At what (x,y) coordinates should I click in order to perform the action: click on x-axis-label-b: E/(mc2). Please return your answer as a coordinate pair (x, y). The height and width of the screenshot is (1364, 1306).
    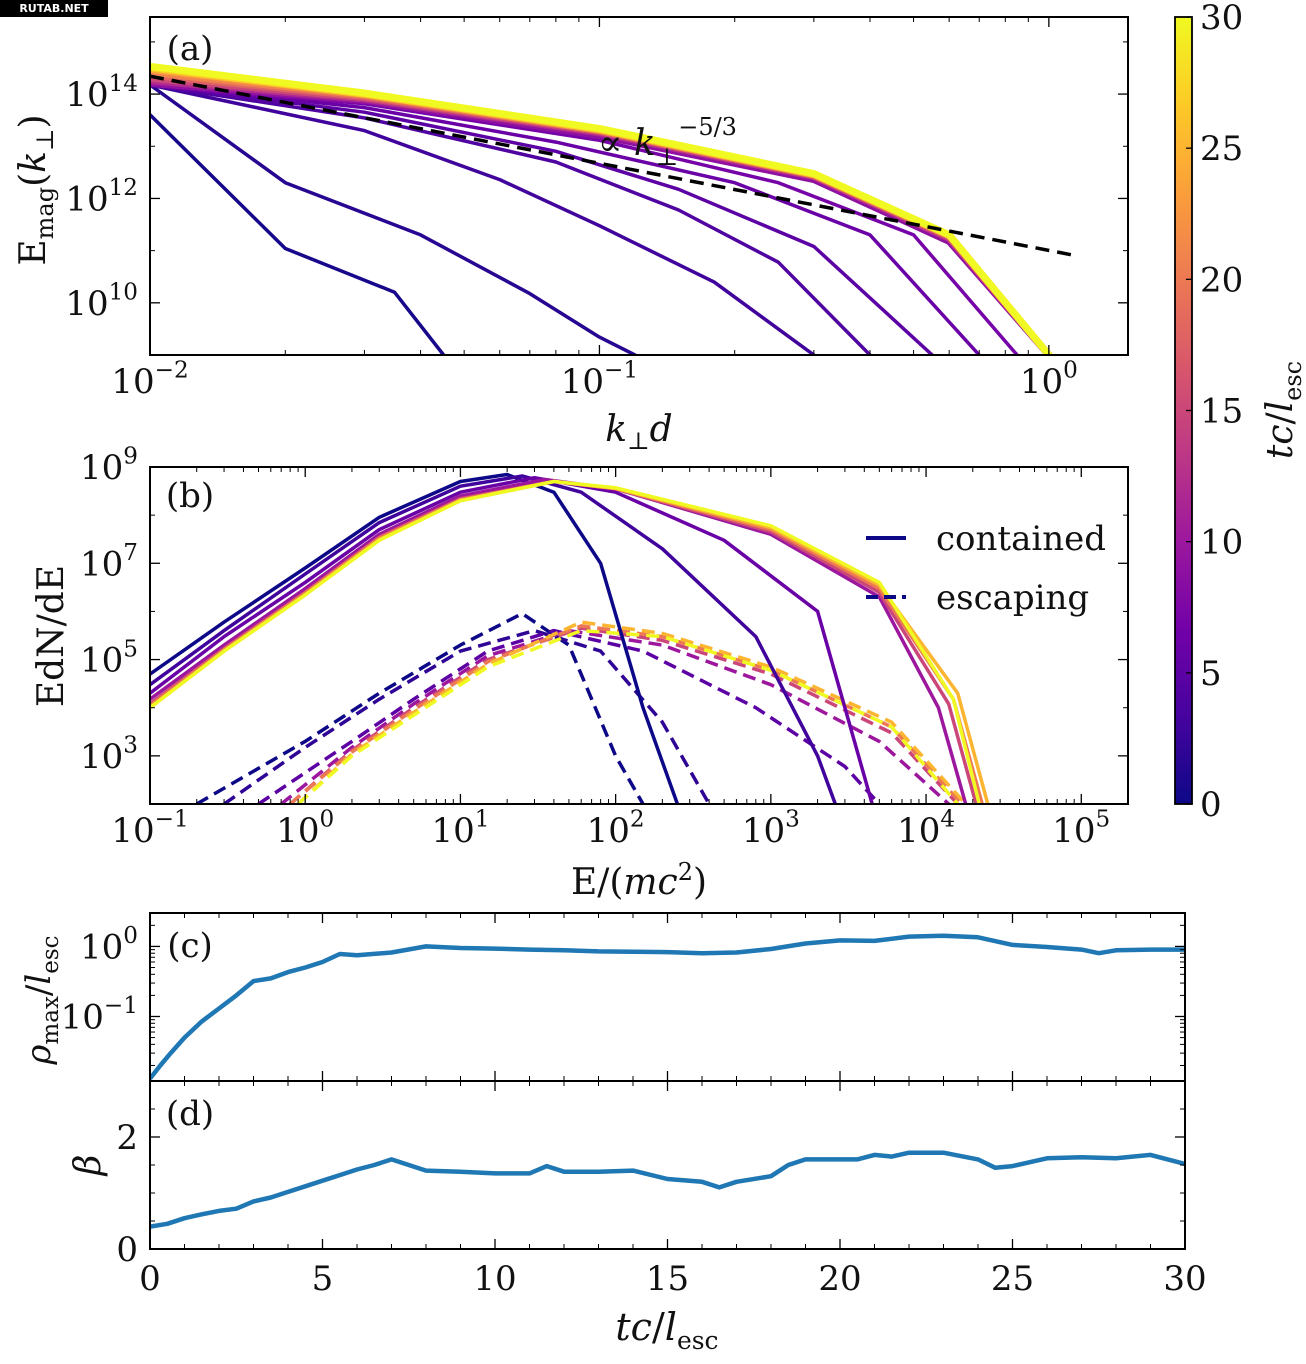
    Looking at the image, I should click on (639, 880).